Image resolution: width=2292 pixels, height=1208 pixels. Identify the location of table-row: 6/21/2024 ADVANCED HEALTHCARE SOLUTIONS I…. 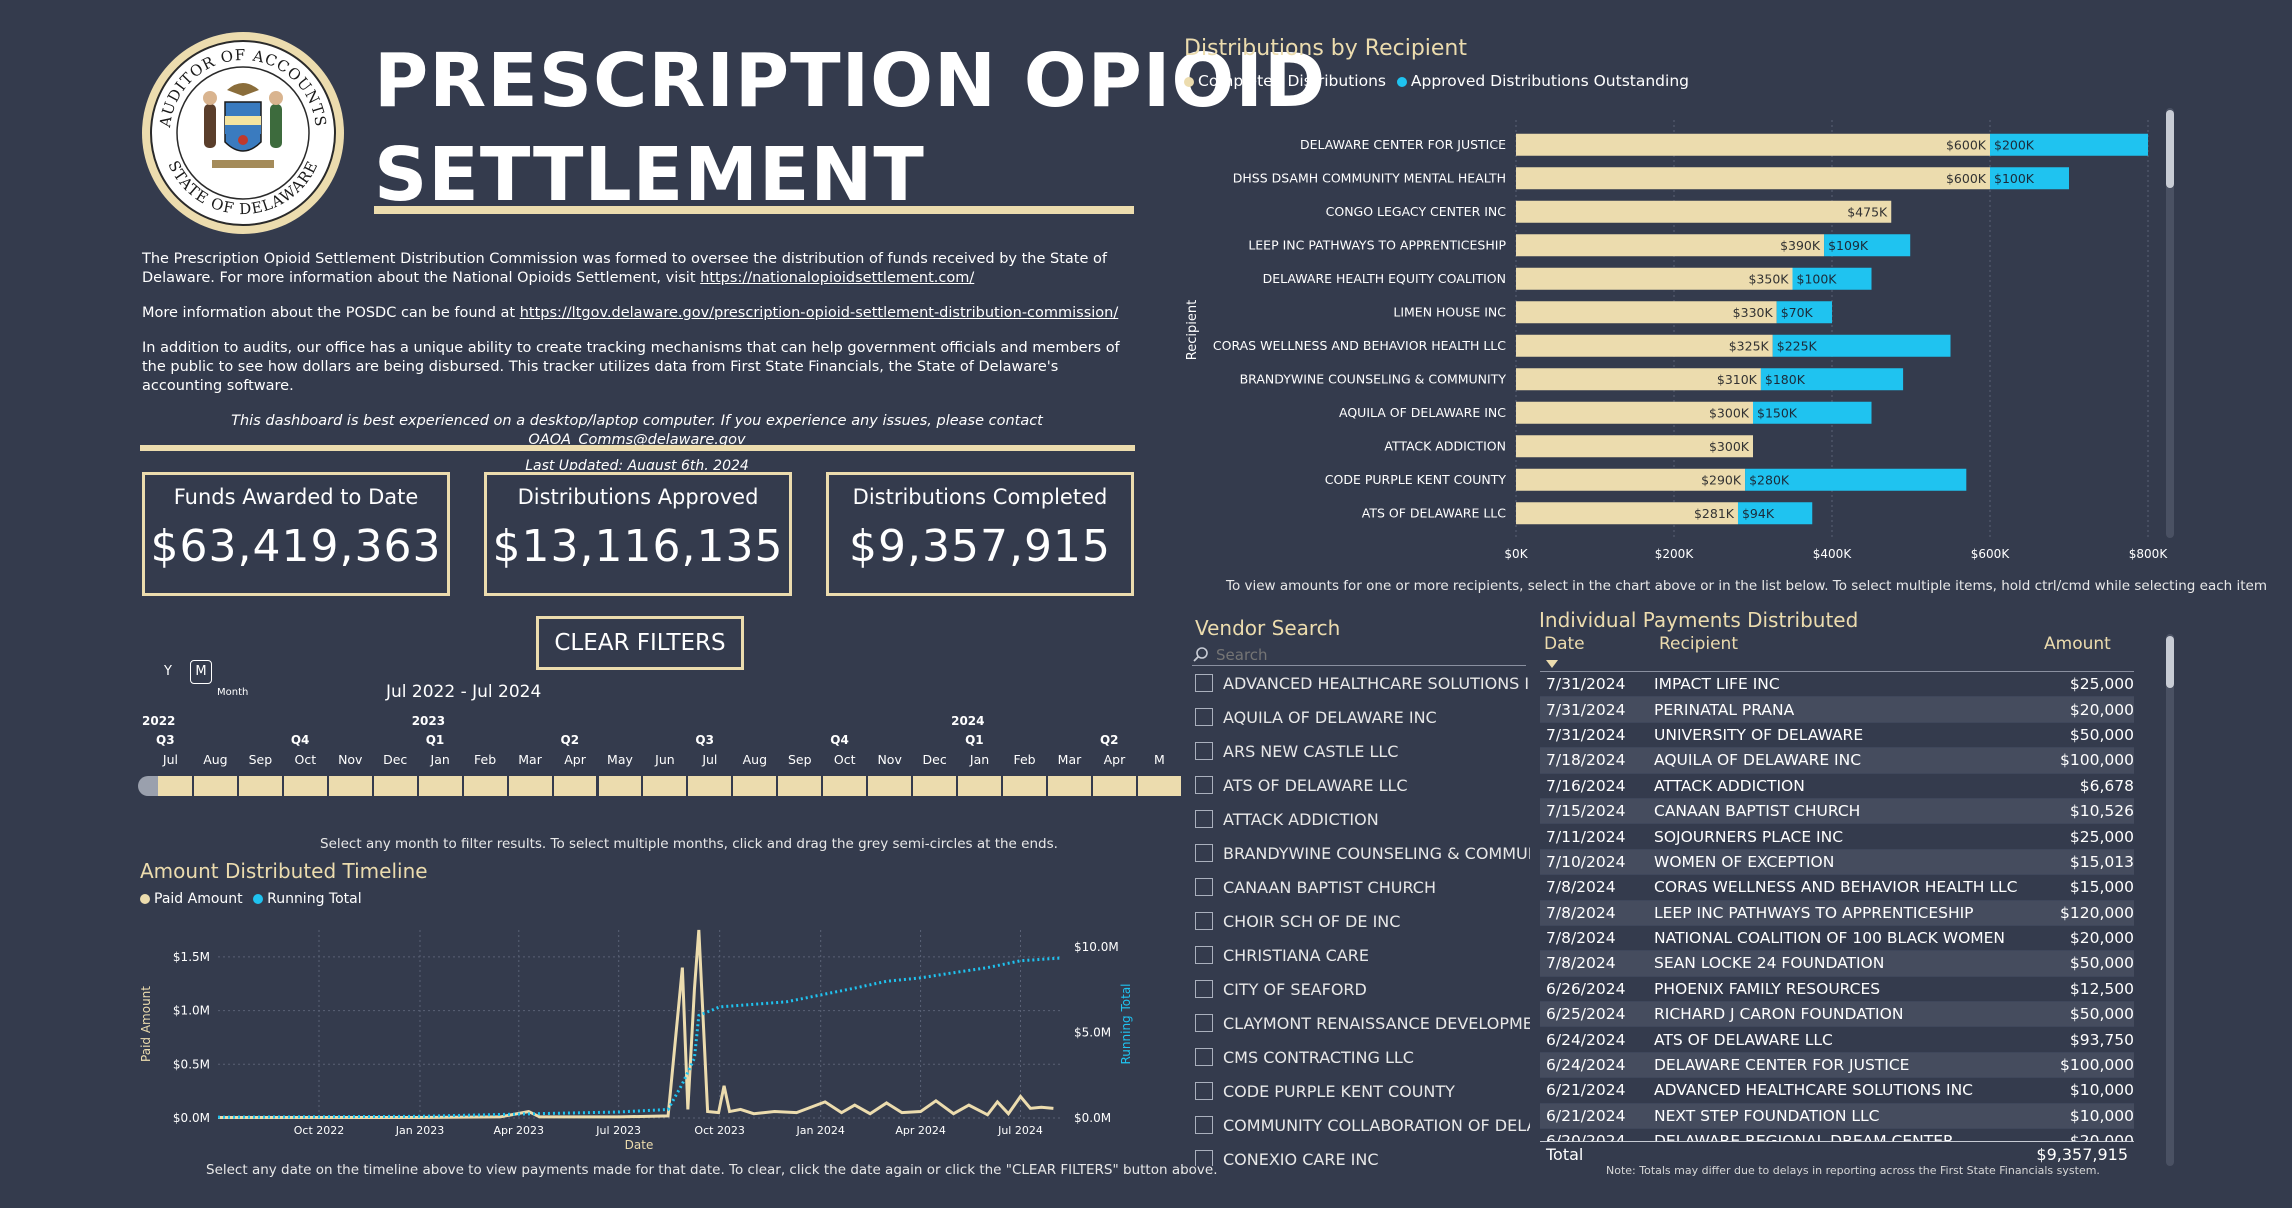
(1837, 1091).